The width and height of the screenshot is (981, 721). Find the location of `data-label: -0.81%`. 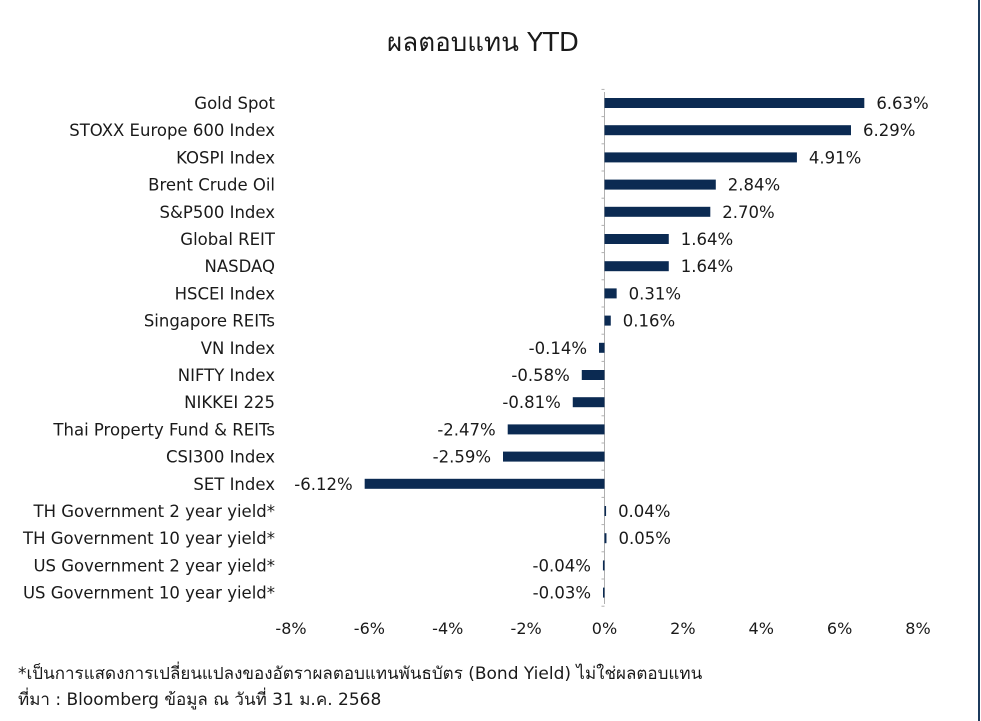

data-label: -0.81% is located at coordinates (531, 402).